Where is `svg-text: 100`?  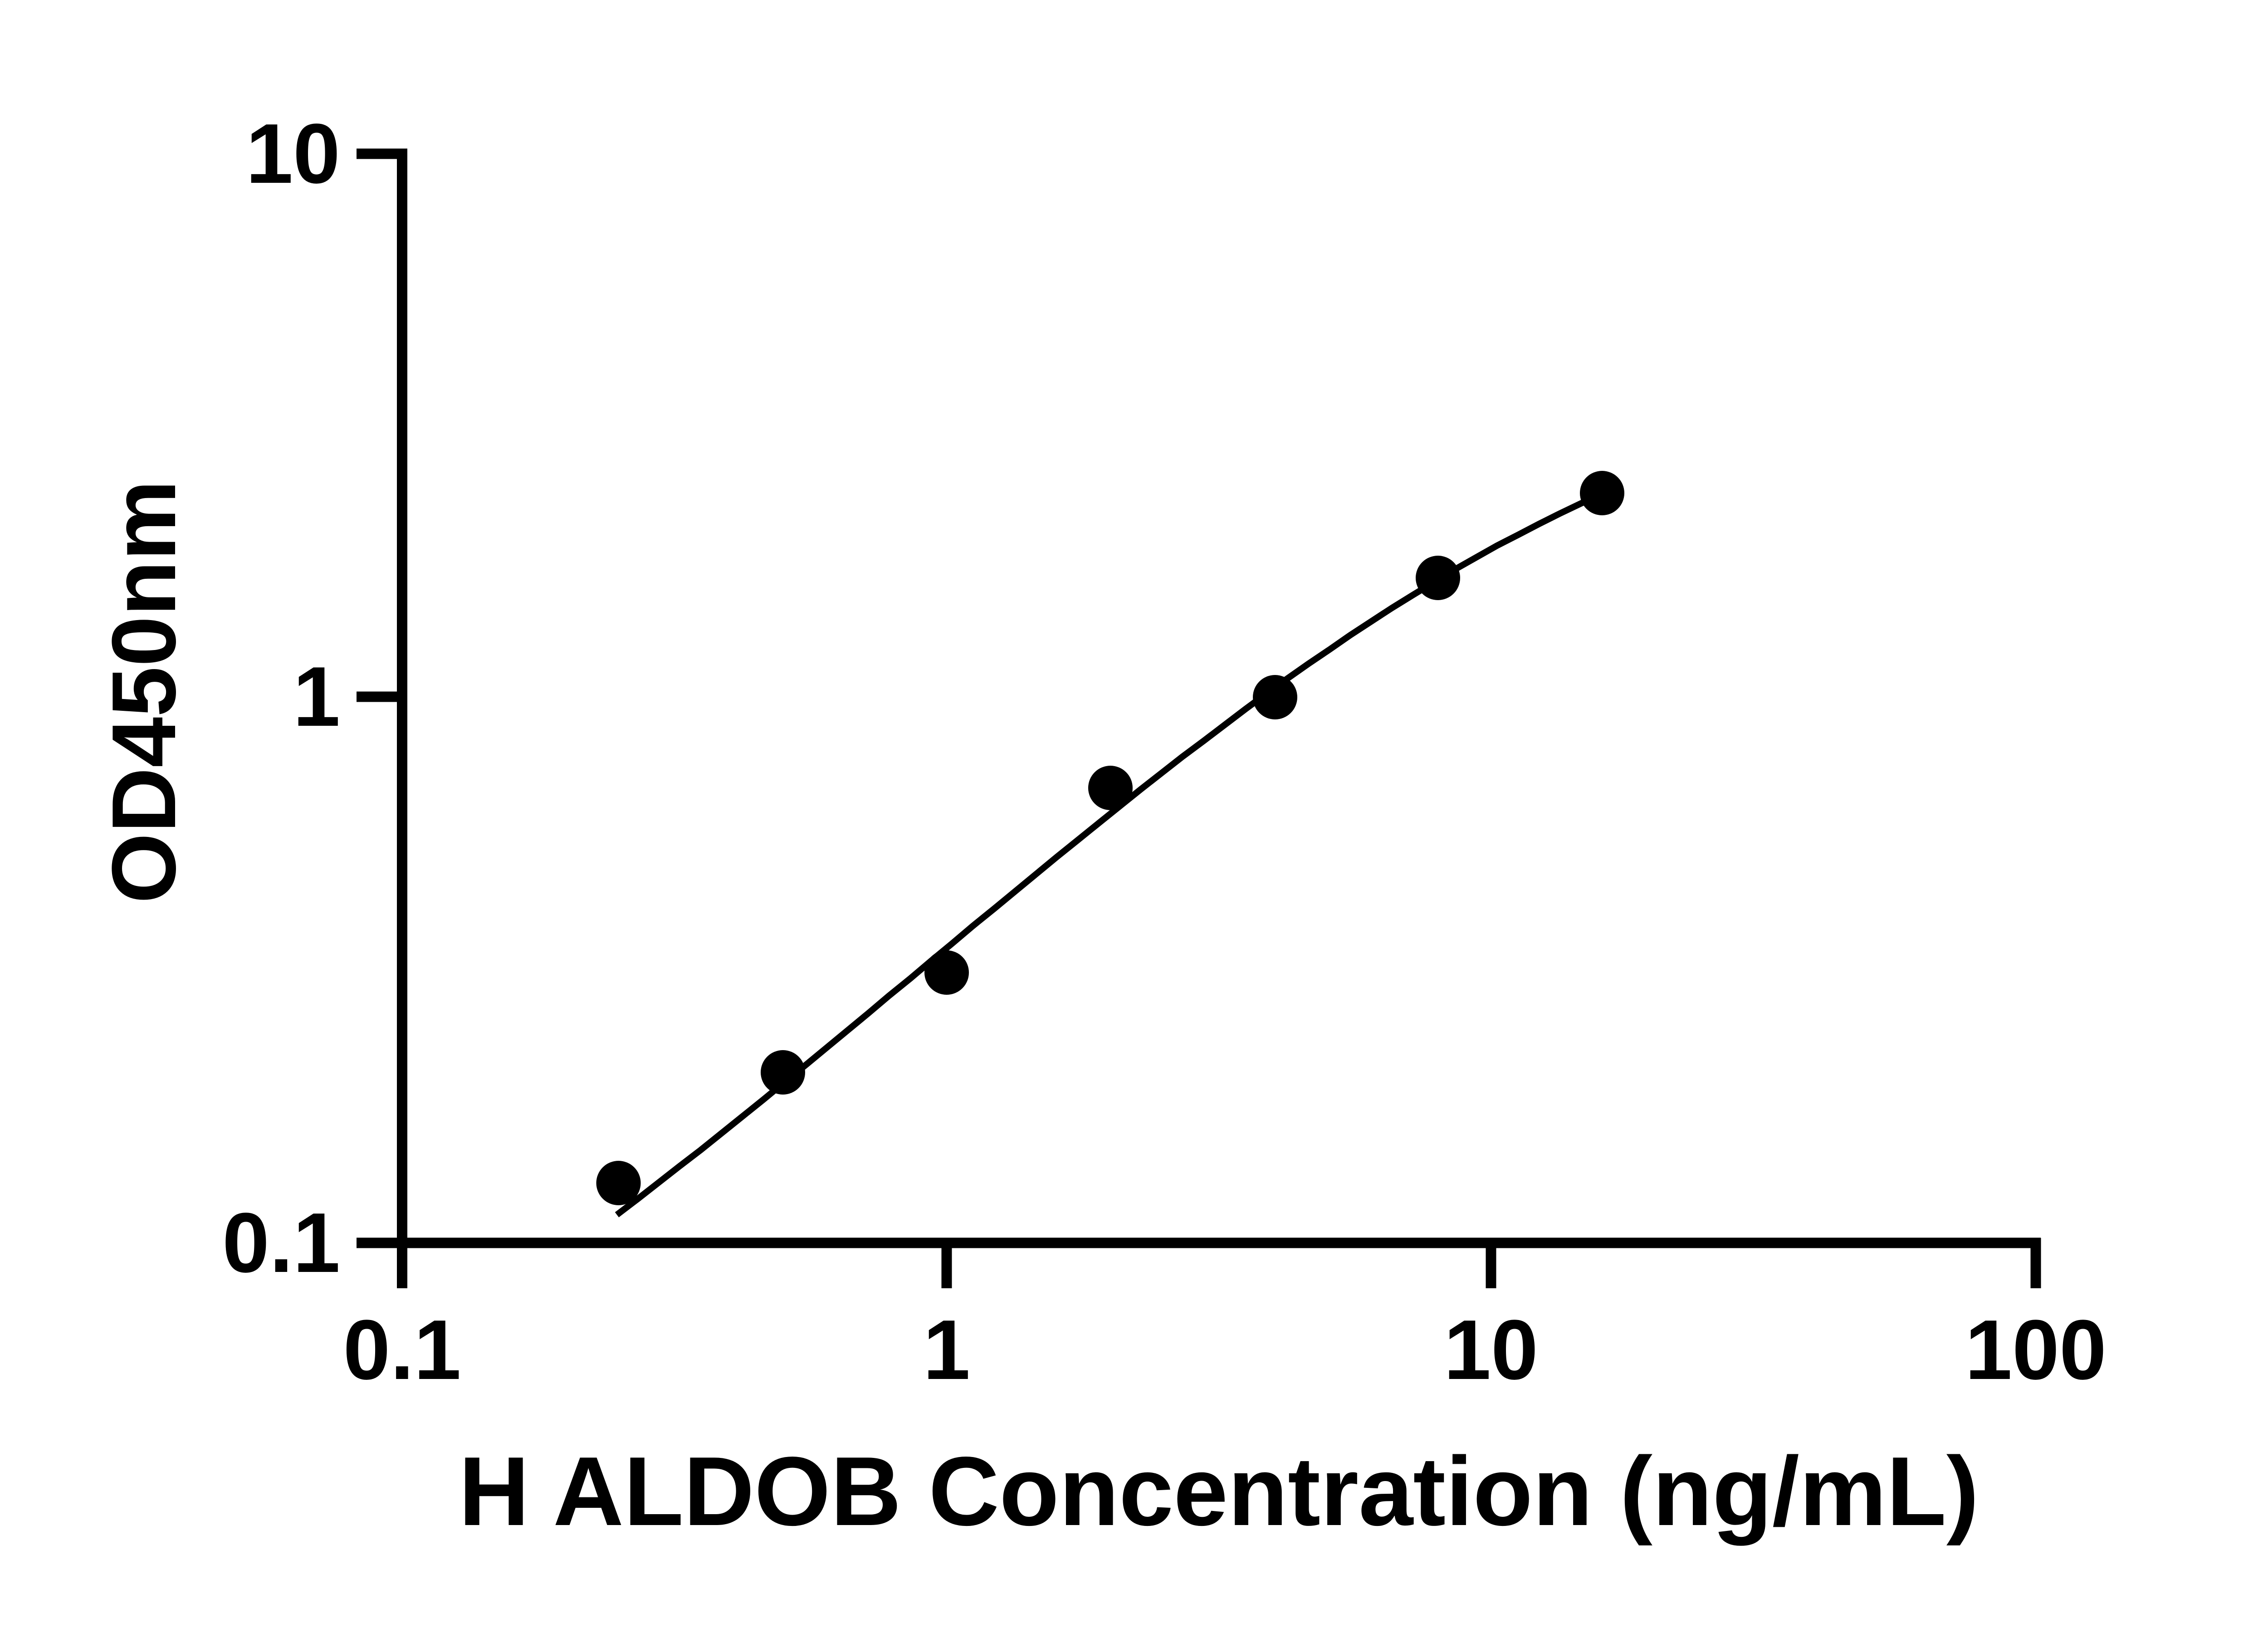
svg-text: 100 is located at coordinates (2036, 1349).